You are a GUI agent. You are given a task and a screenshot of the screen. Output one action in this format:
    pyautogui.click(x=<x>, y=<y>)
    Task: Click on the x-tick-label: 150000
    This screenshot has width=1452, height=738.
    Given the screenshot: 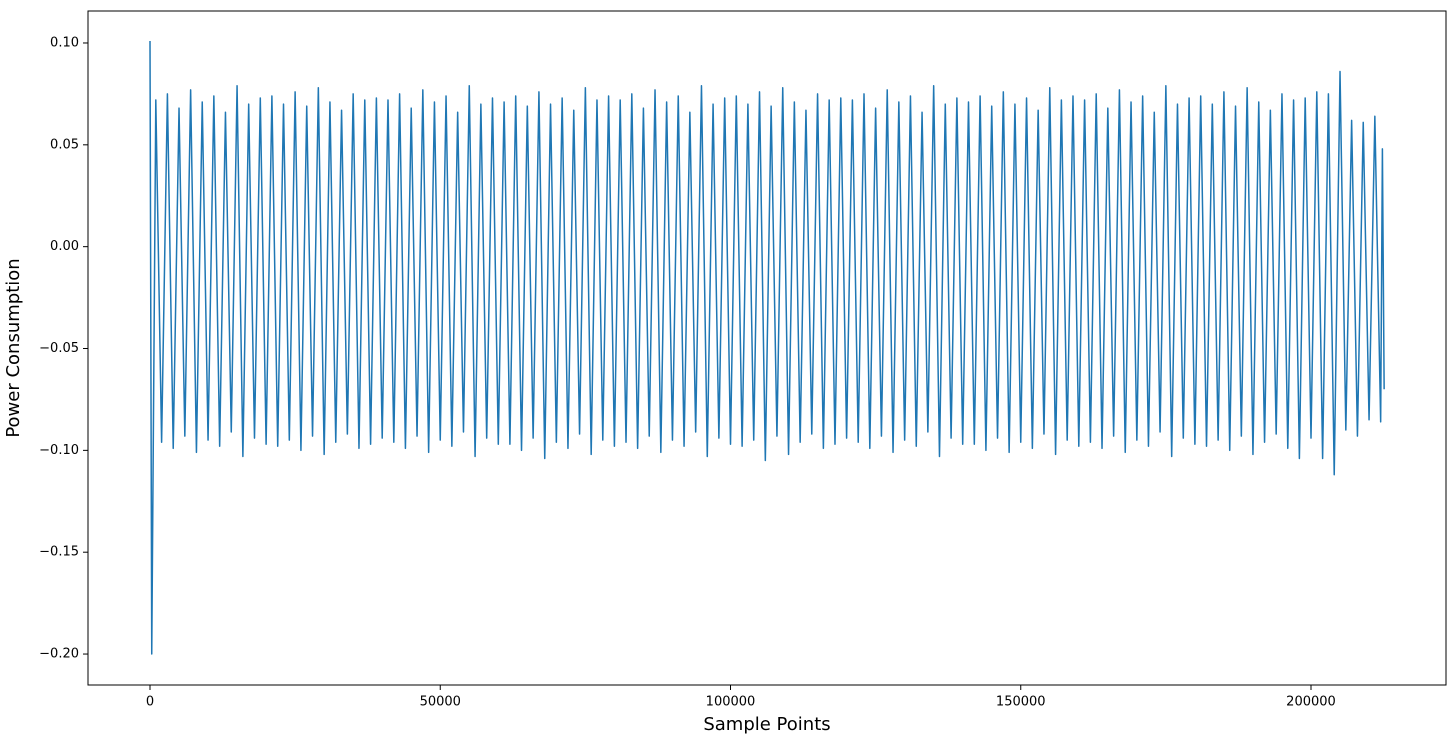 What is the action you would take?
    pyautogui.click(x=1021, y=702)
    